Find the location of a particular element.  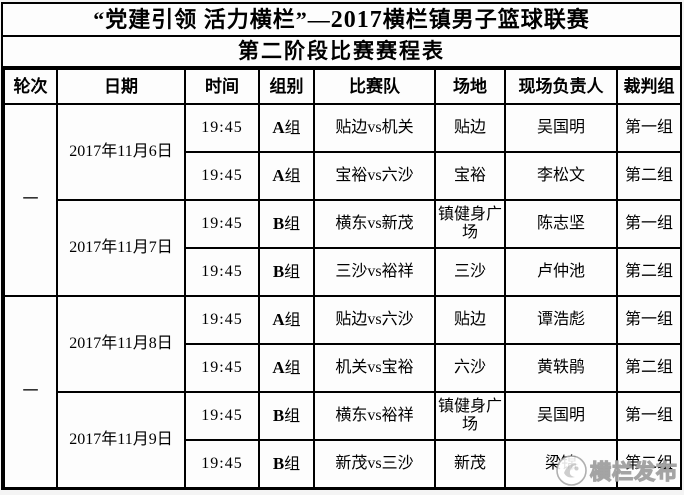

column-header-group: 组别 is located at coordinates (286, 86).